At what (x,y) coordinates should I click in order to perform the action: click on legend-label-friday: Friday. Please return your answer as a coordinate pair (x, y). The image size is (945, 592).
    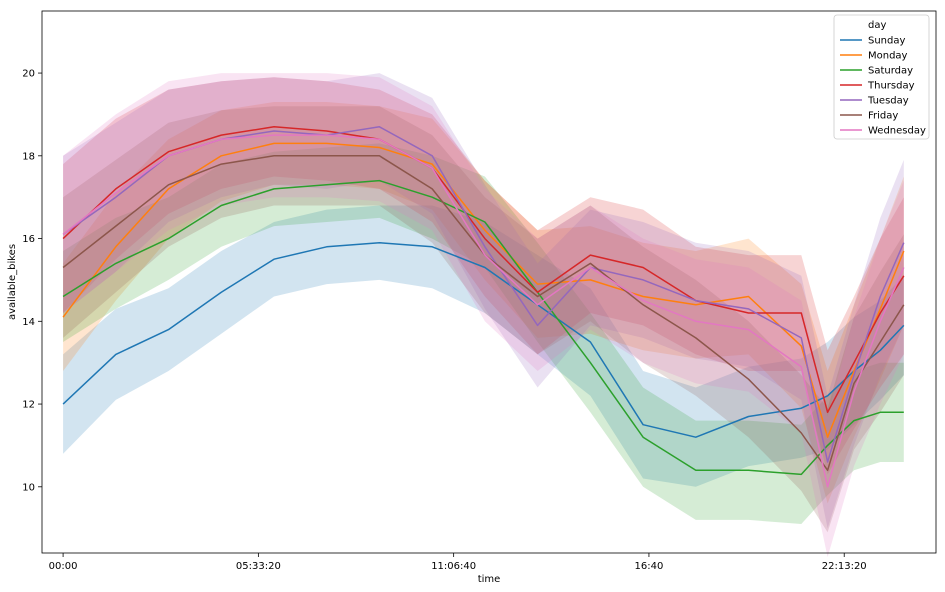
    Looking at the image, I should click on (883, 116).